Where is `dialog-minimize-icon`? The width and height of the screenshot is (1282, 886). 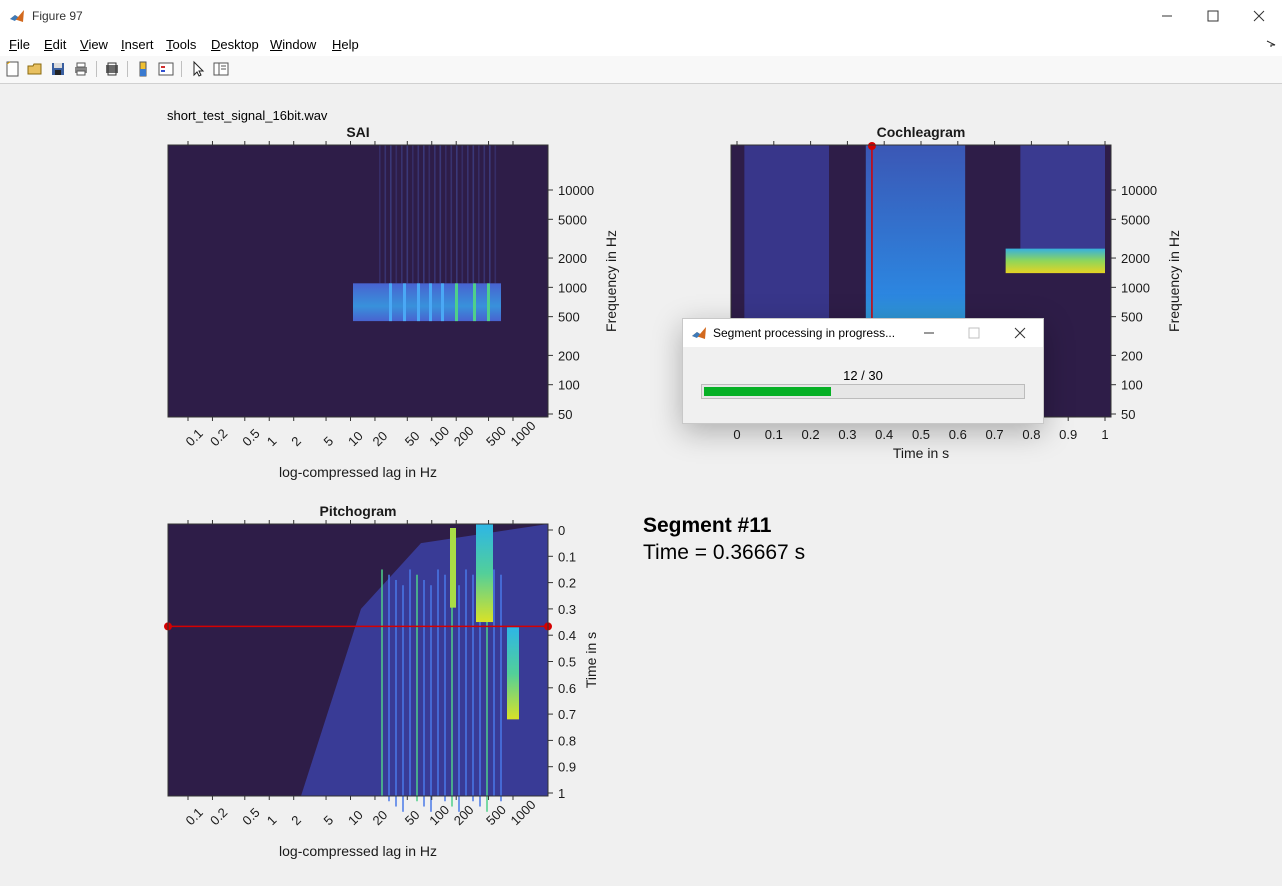 dialog-minimize-icon is located at coordinates (929, 333).